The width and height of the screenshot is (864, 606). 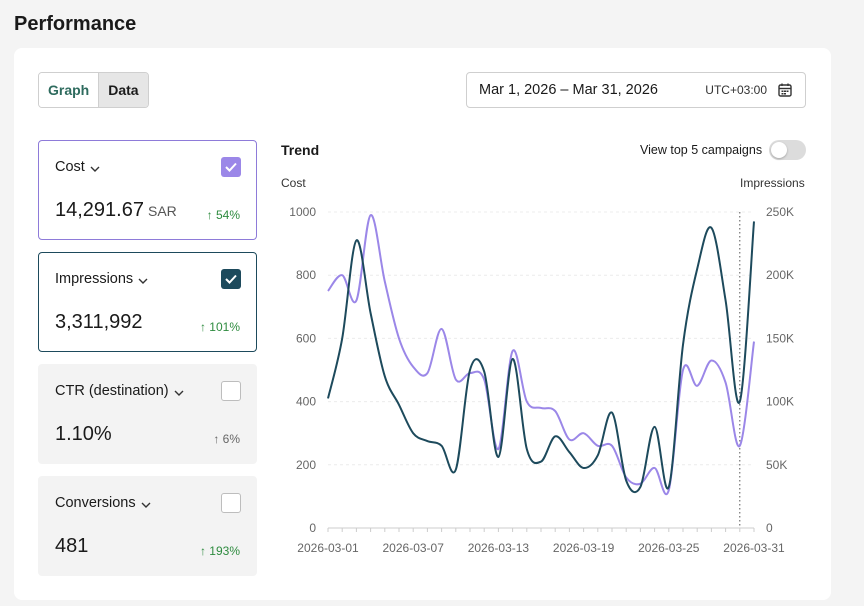 What do you see at coordinates (779, 150) in the screenshot?
I see `toggle-knob` at bounding box center [779, 150].